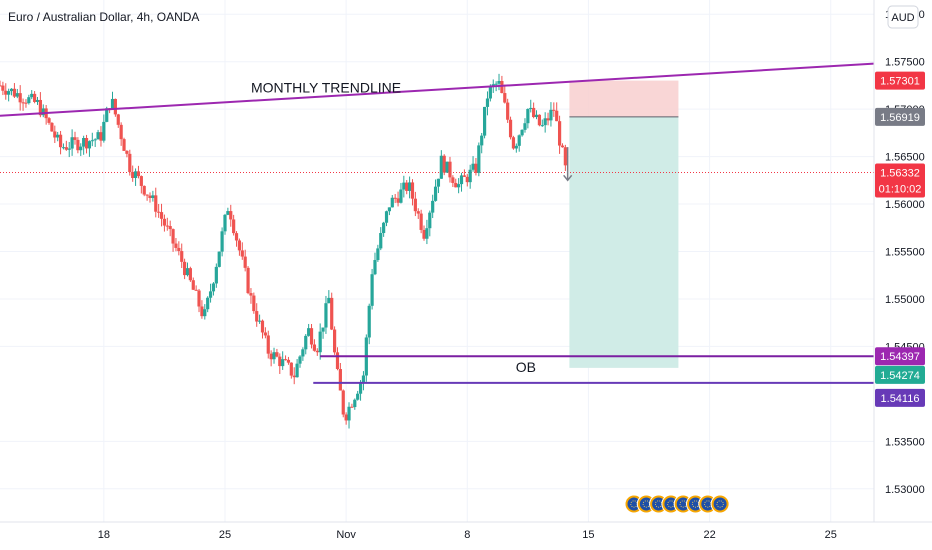 This screenshot has height=550, width=932. I want to click on currency-button: AUD, so click(903, 17).